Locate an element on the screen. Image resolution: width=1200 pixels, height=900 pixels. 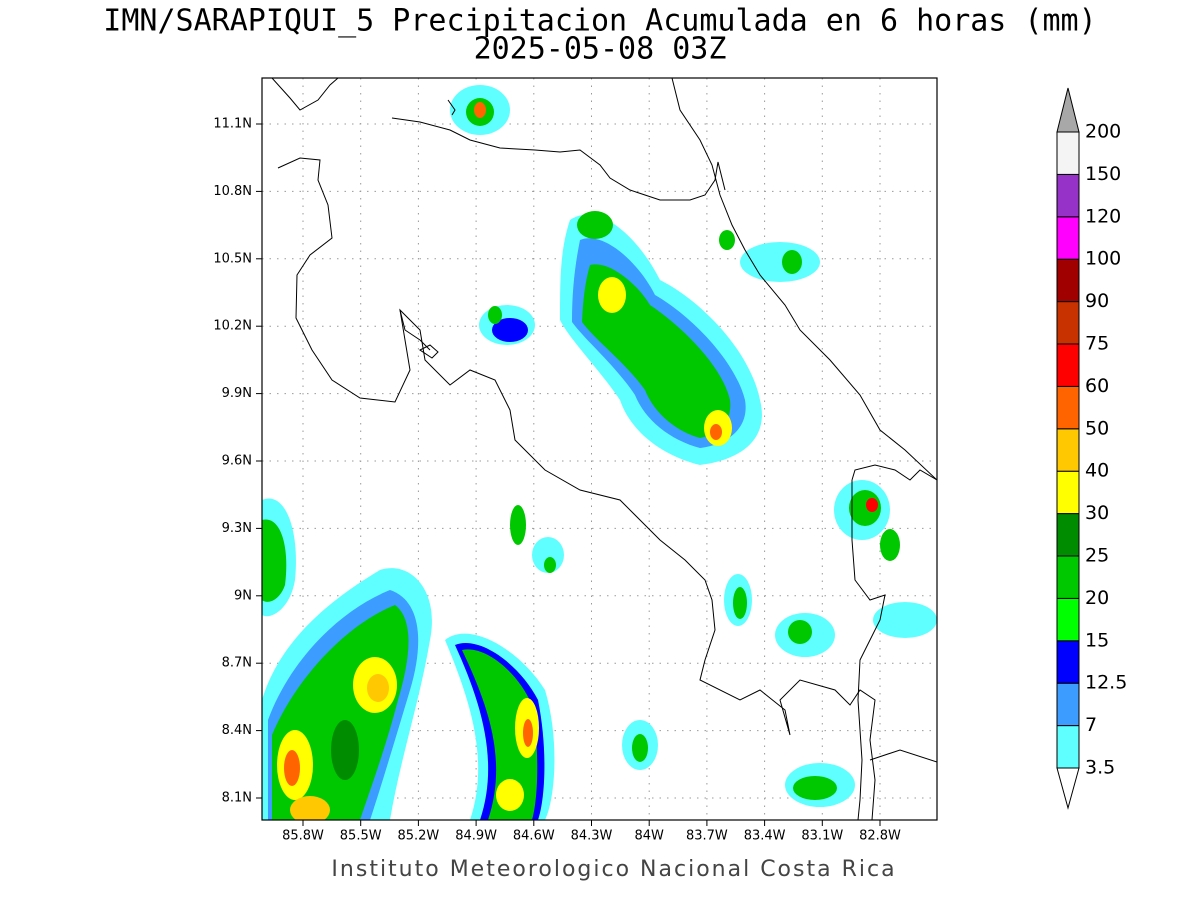
subtitle: 2025-05-08 03Z is located at coordinates (600, 49).